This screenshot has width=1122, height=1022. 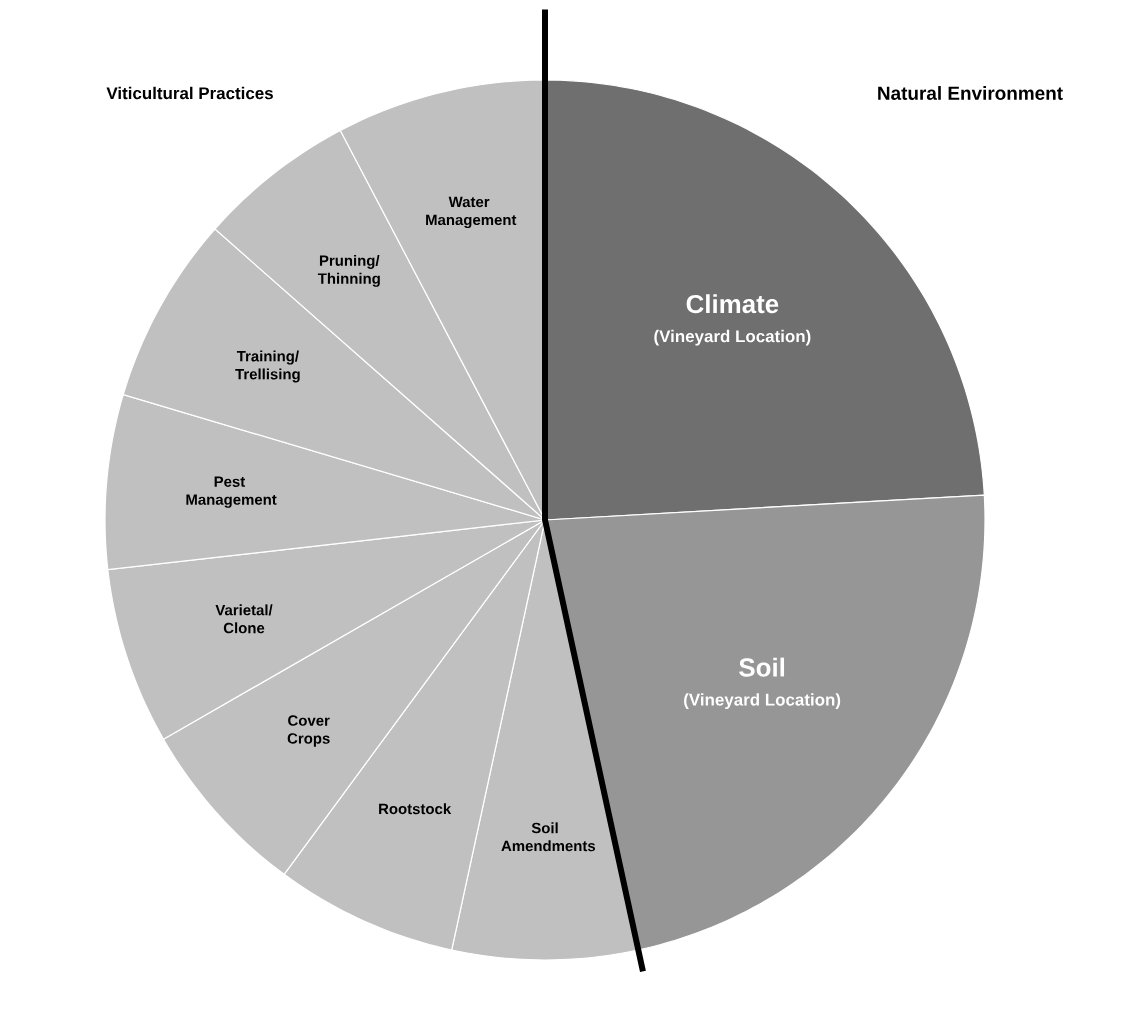 I want to click on slice-label: Climate, so click(x=732, y=304).